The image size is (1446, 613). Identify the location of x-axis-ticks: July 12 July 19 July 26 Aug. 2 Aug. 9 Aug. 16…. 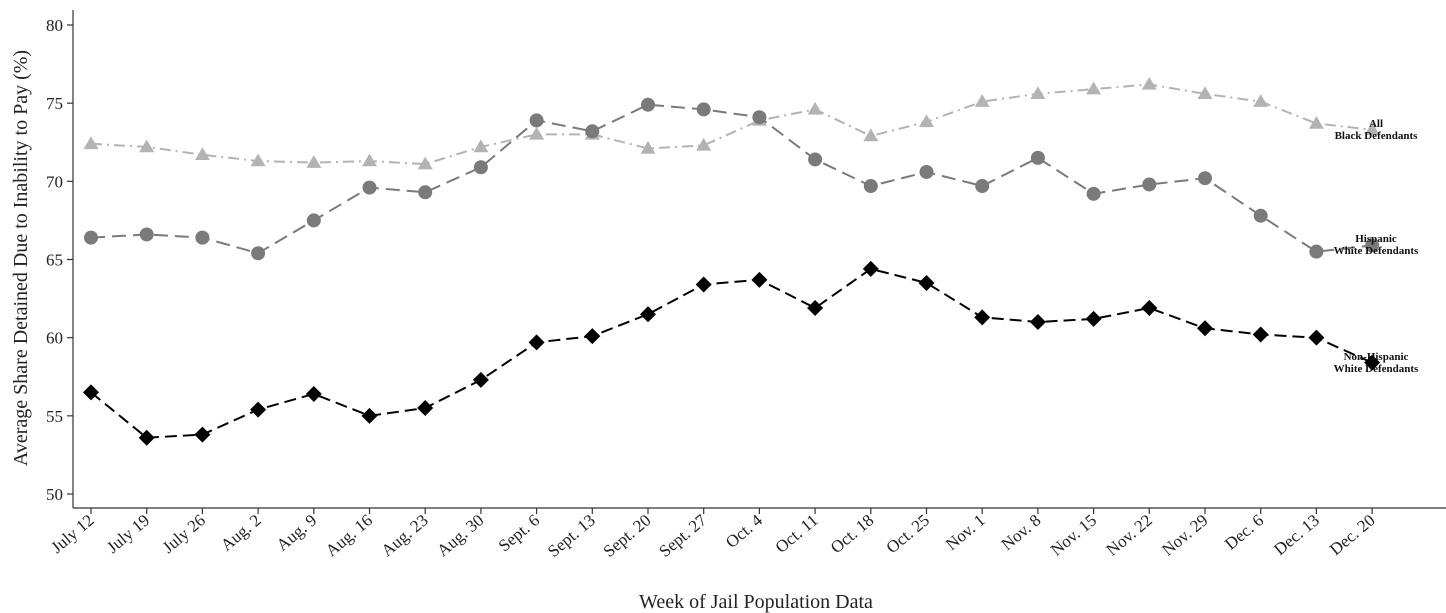
(713, 534).